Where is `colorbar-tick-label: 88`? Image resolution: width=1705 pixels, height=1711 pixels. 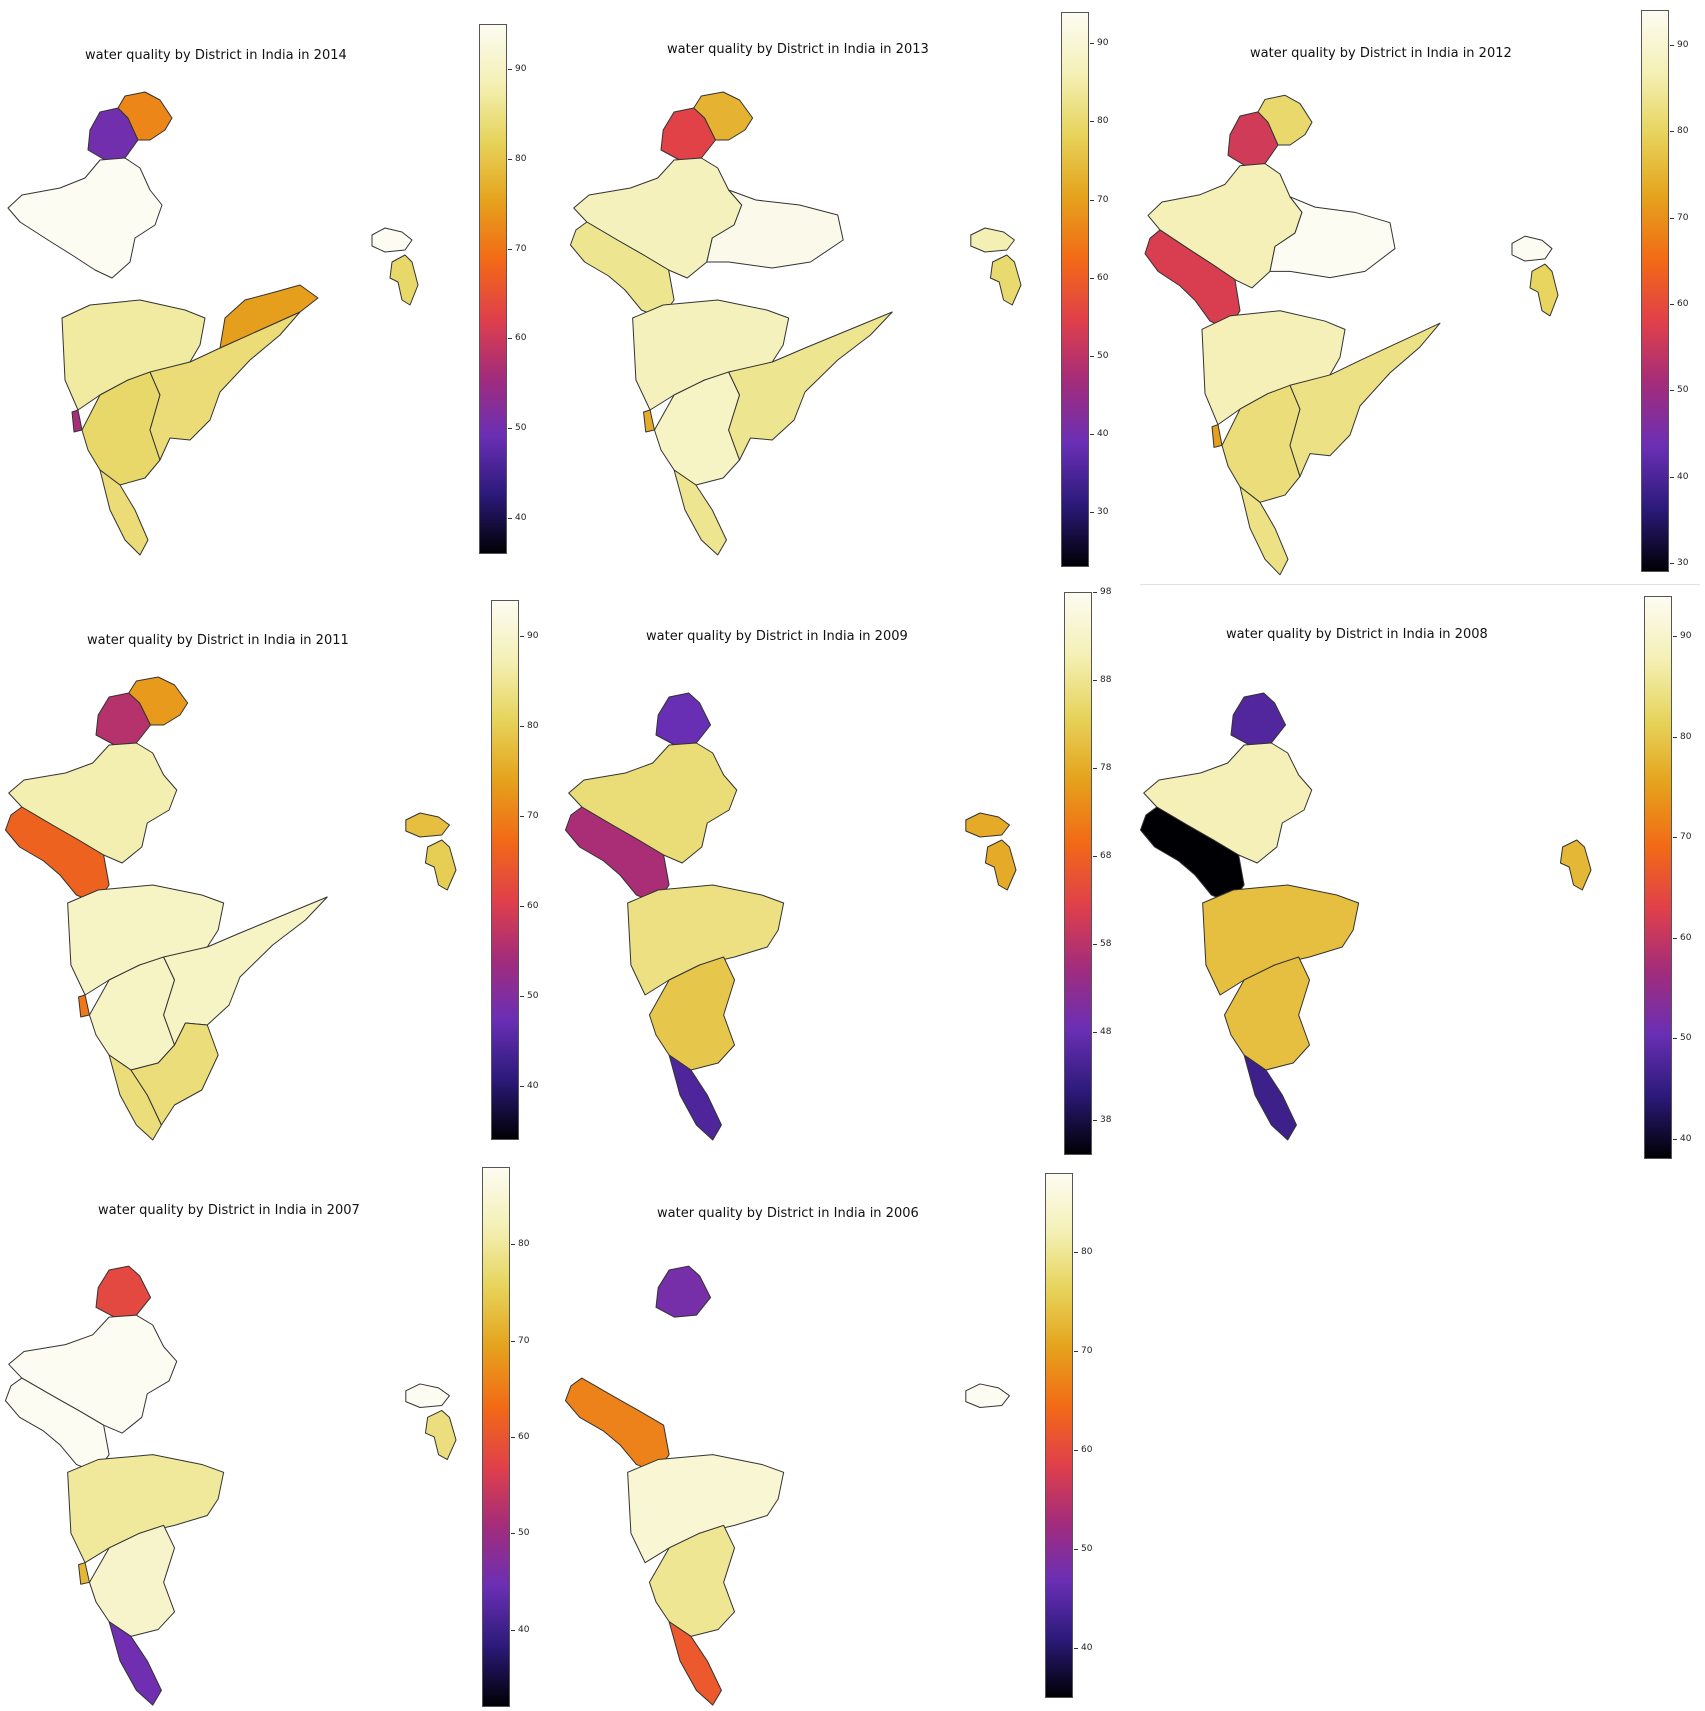 colorbar-tick-label: 88 is located at coordinates (1102, 679).